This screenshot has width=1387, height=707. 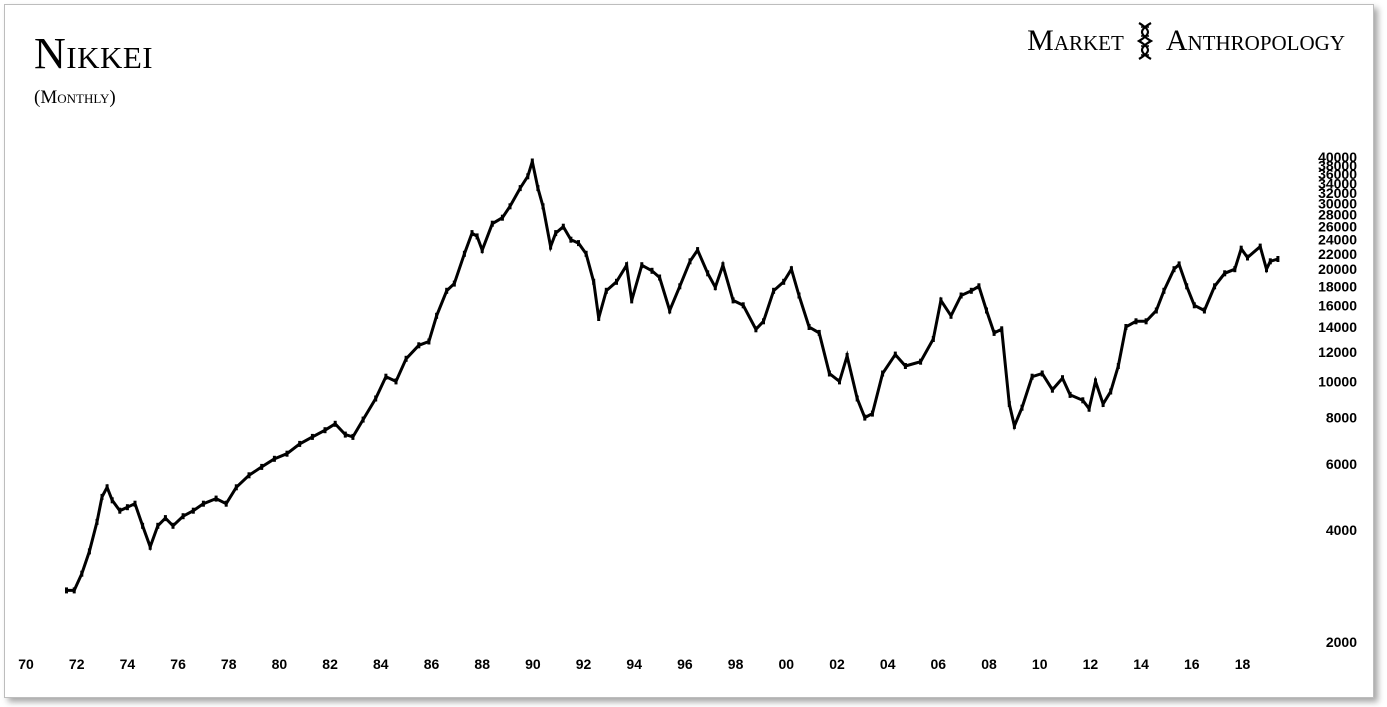 What do you see at coordinates (1337, 305) in the screenshot?
I see `y-tick-label: 16000` at bounding box center [1337, 305].